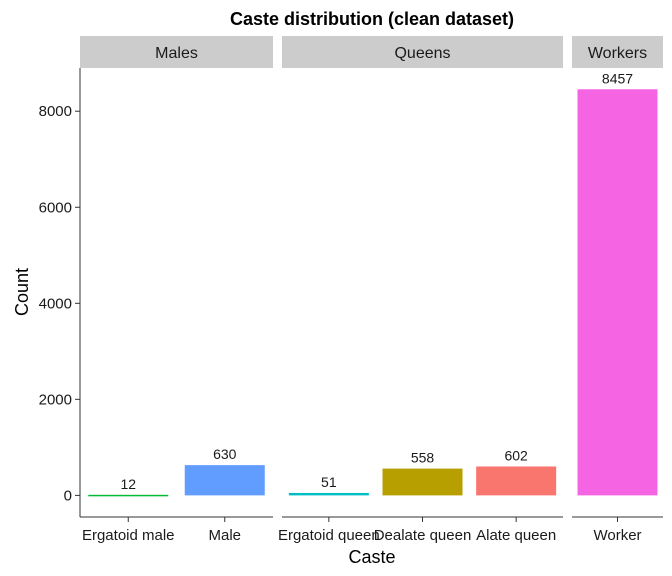 Image resolution: width=672 pixels, height=576 pixels. What do you see at coordinates (55, 207) in the screenshot?
I see `y-tick-label: 6000` at bounding box center [55, 207].